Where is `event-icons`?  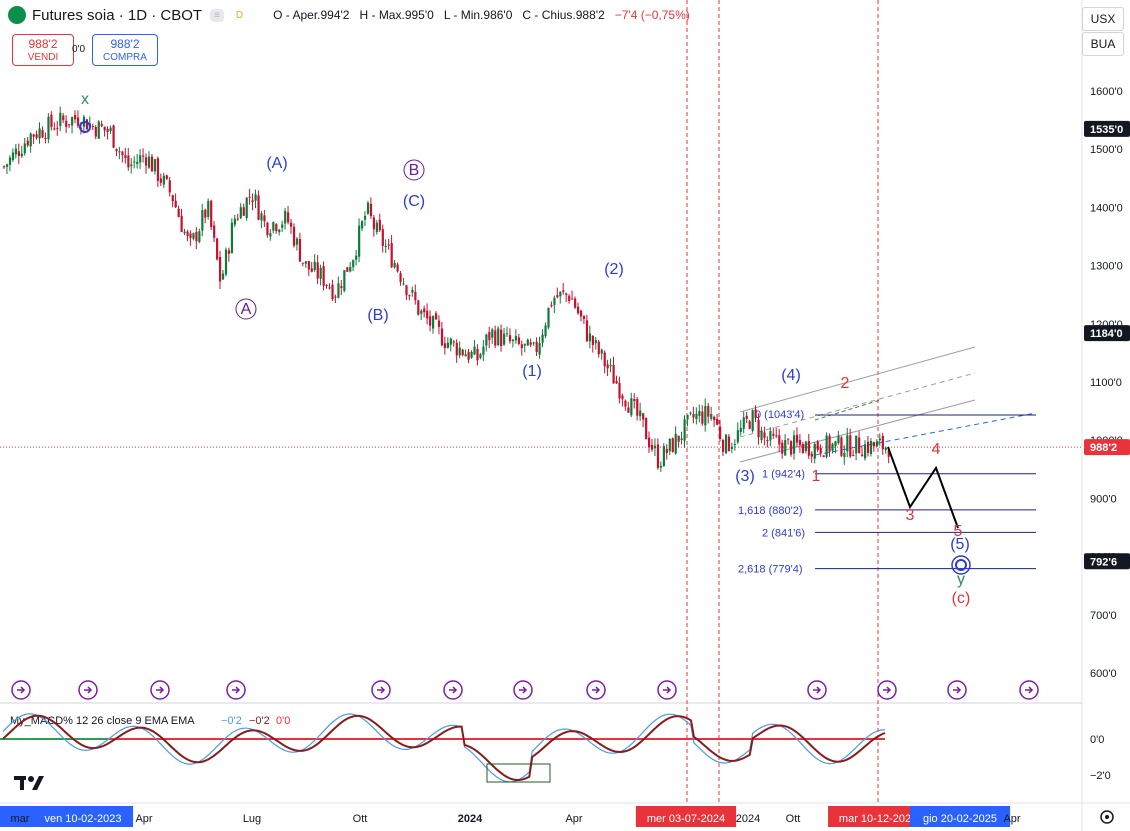
event-icons is located at coordinates (525, 690).